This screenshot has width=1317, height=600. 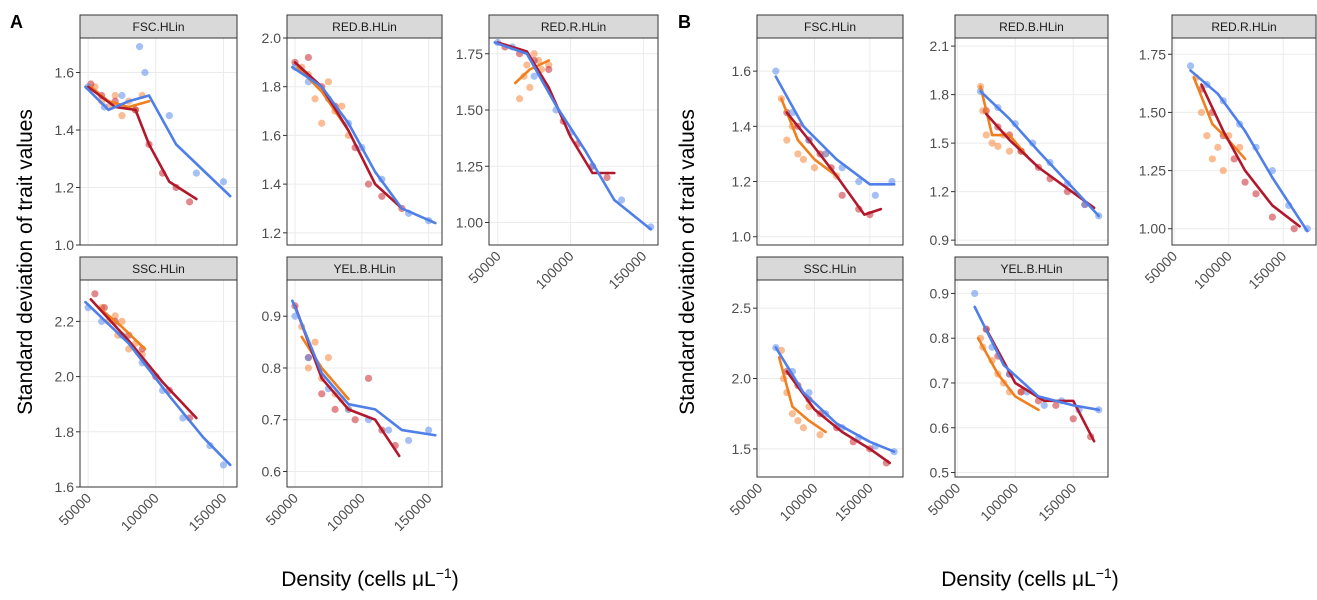 What do you see at coordinates (854, 502) in the screenshot?
I see `x-tick-label: 150000` at bounding box center [854, 502].